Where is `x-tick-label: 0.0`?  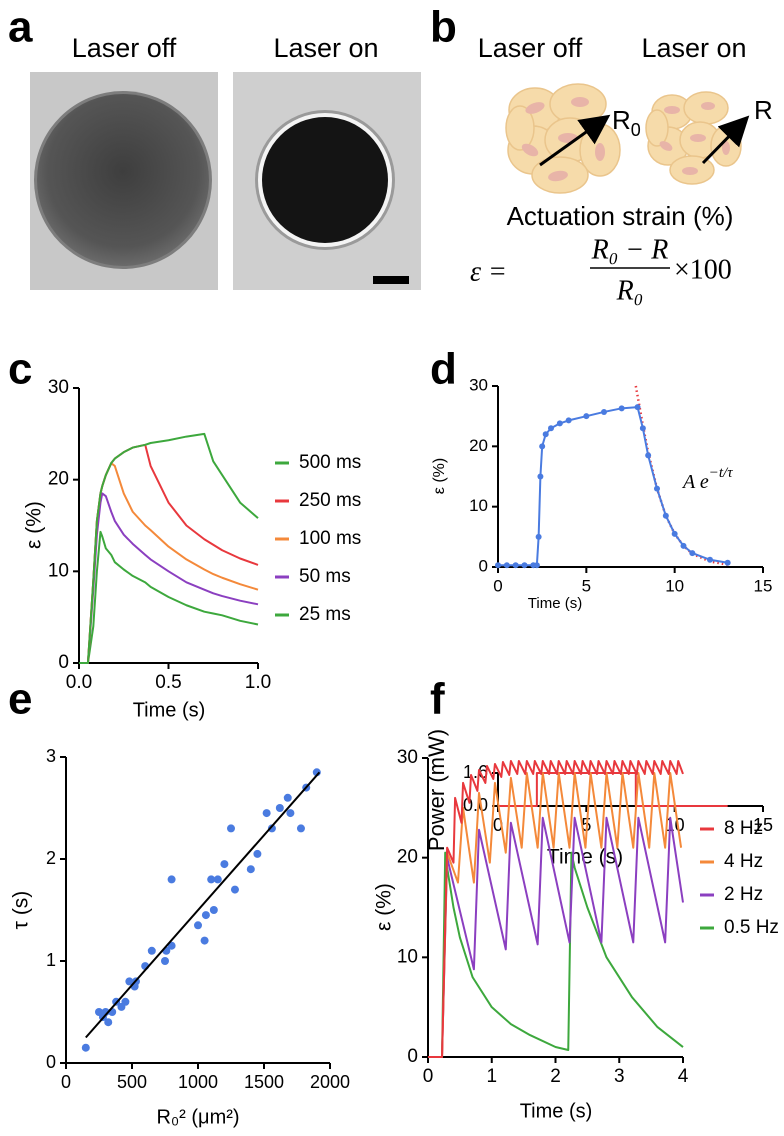 x-tick-label: 0.0 is located at coordinates (79, 682).